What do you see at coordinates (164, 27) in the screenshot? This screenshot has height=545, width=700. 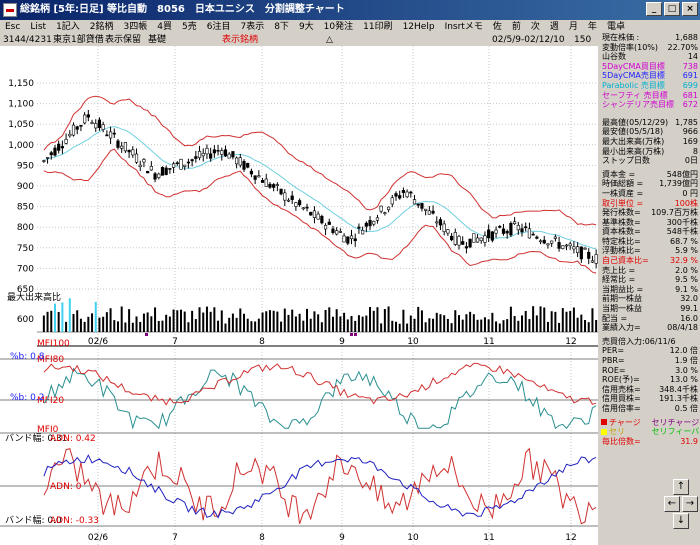 I see `menu-item-5: 4買` at bounding box center [164, 27].